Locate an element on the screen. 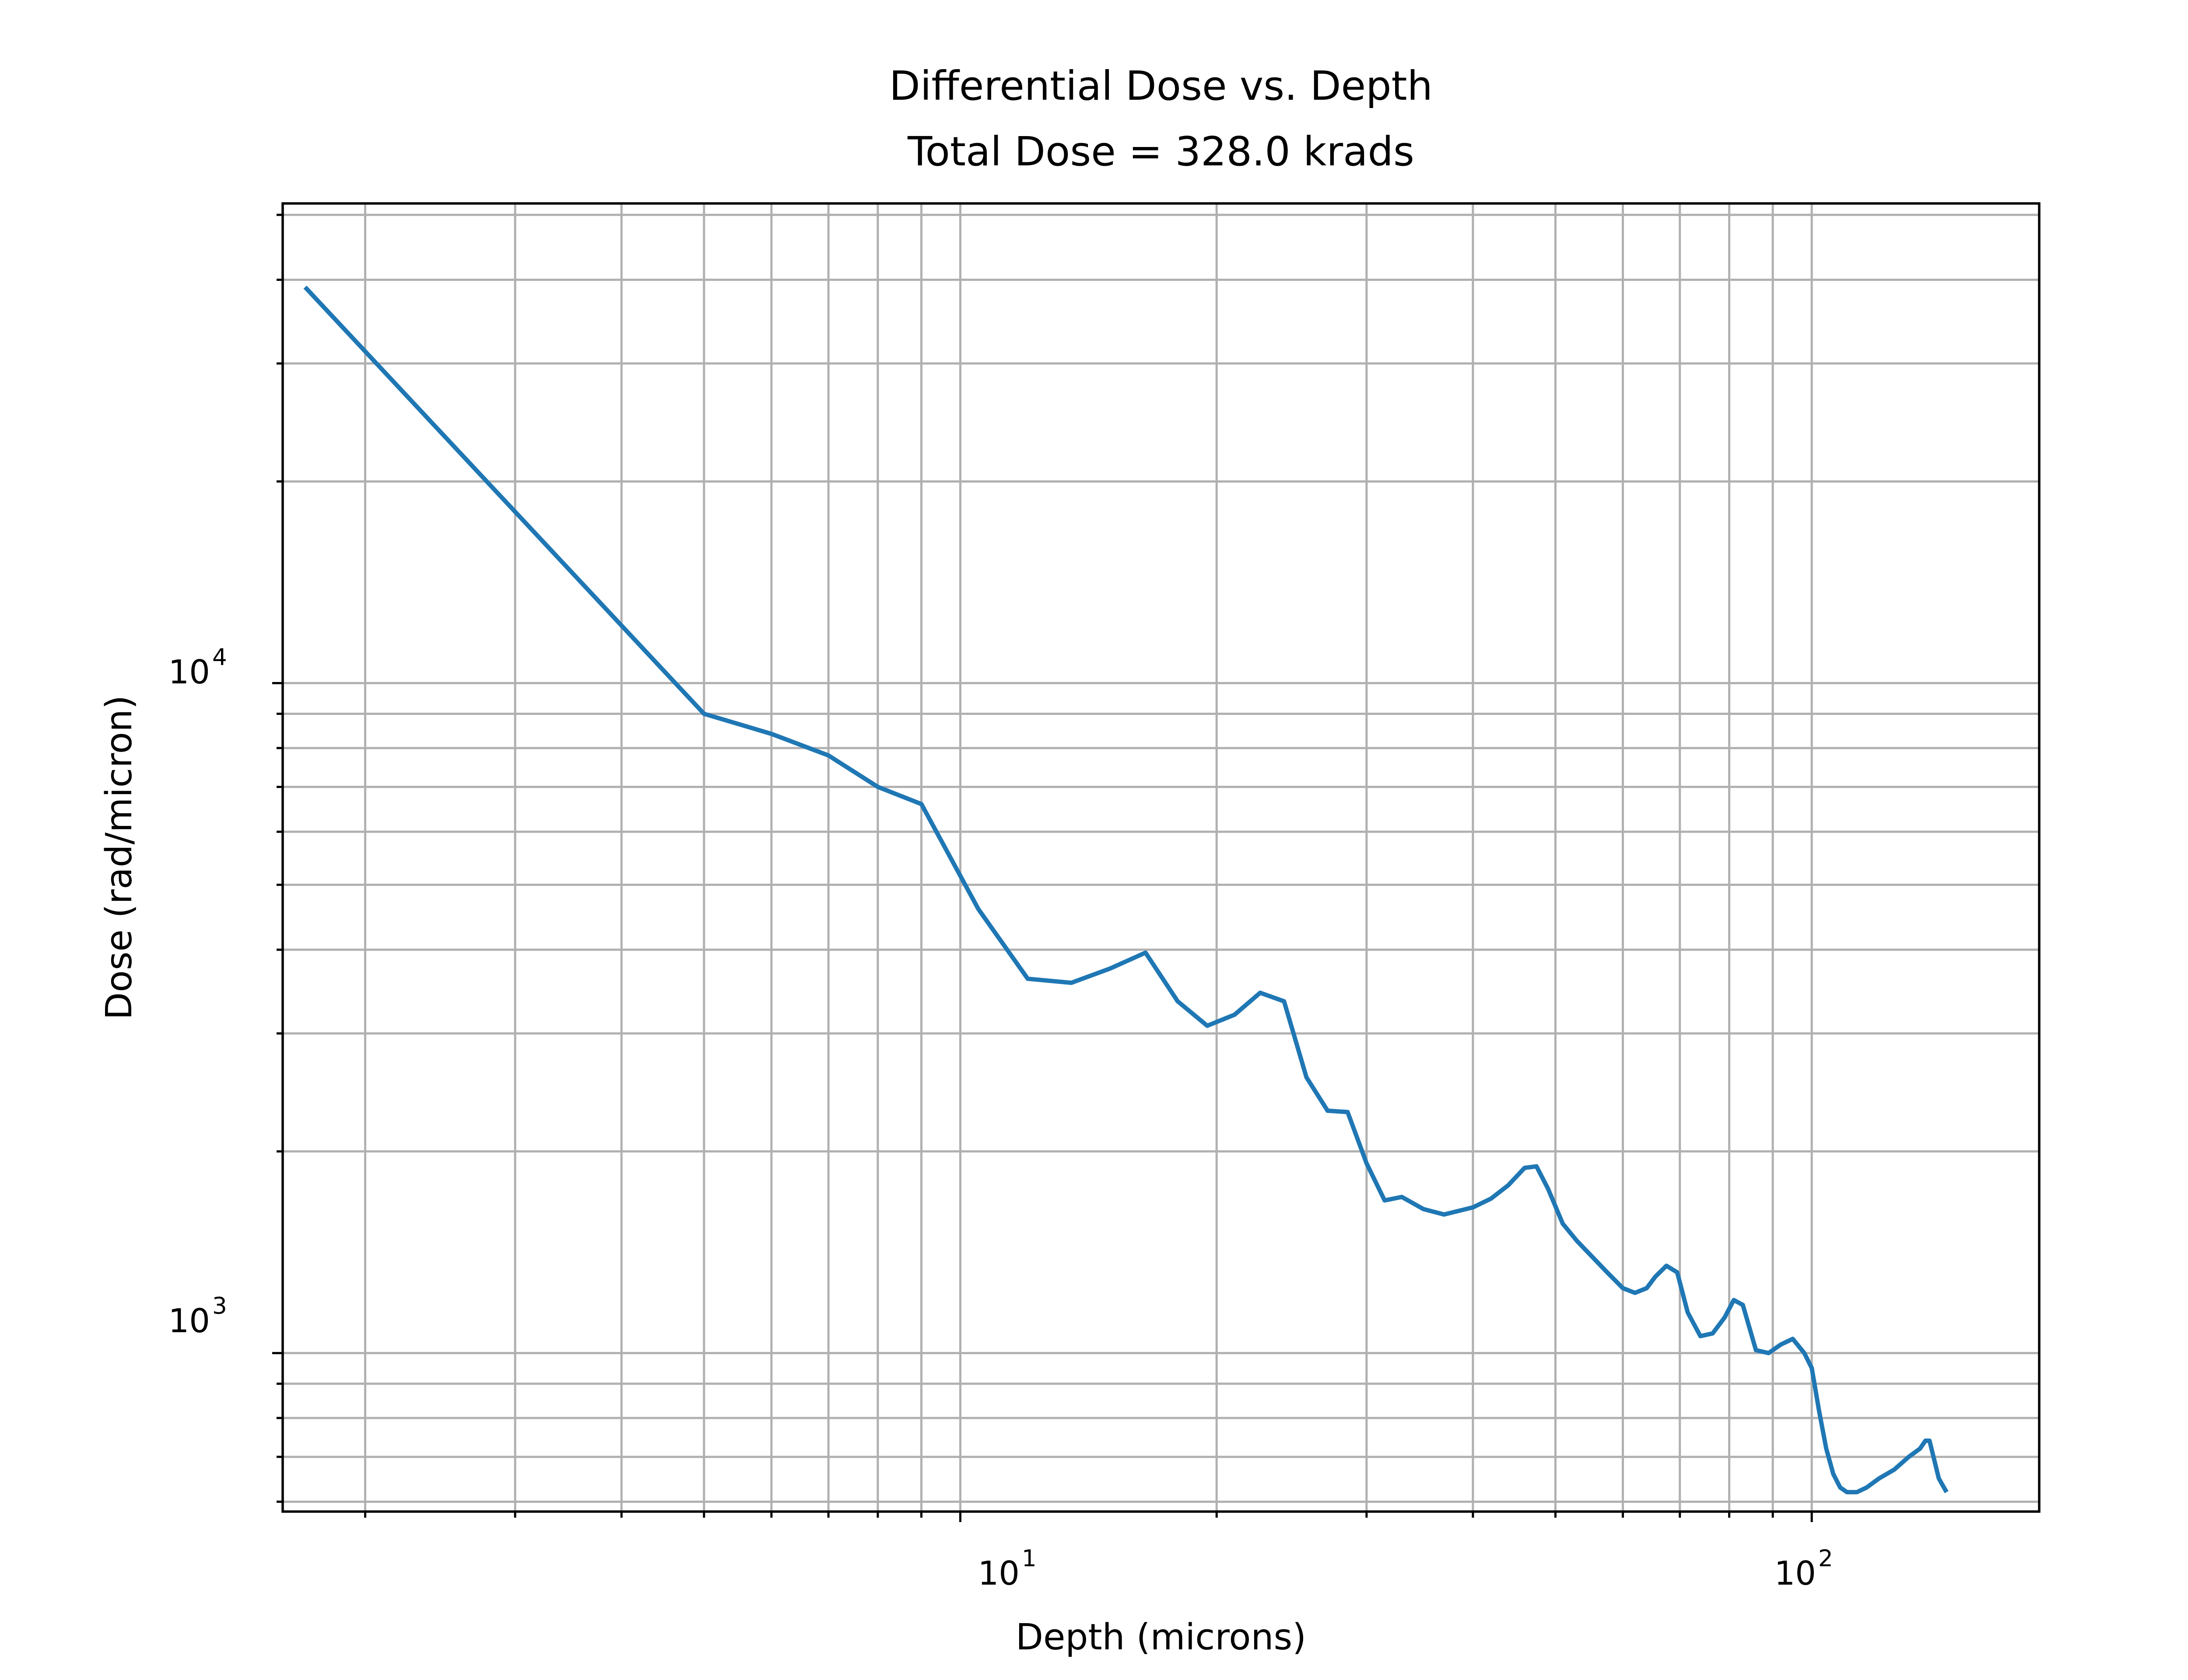 The width and height of the screenshot is (2188, 1680). x-axis-label: Depth (microns) is located at coordinates (1161, 1637).